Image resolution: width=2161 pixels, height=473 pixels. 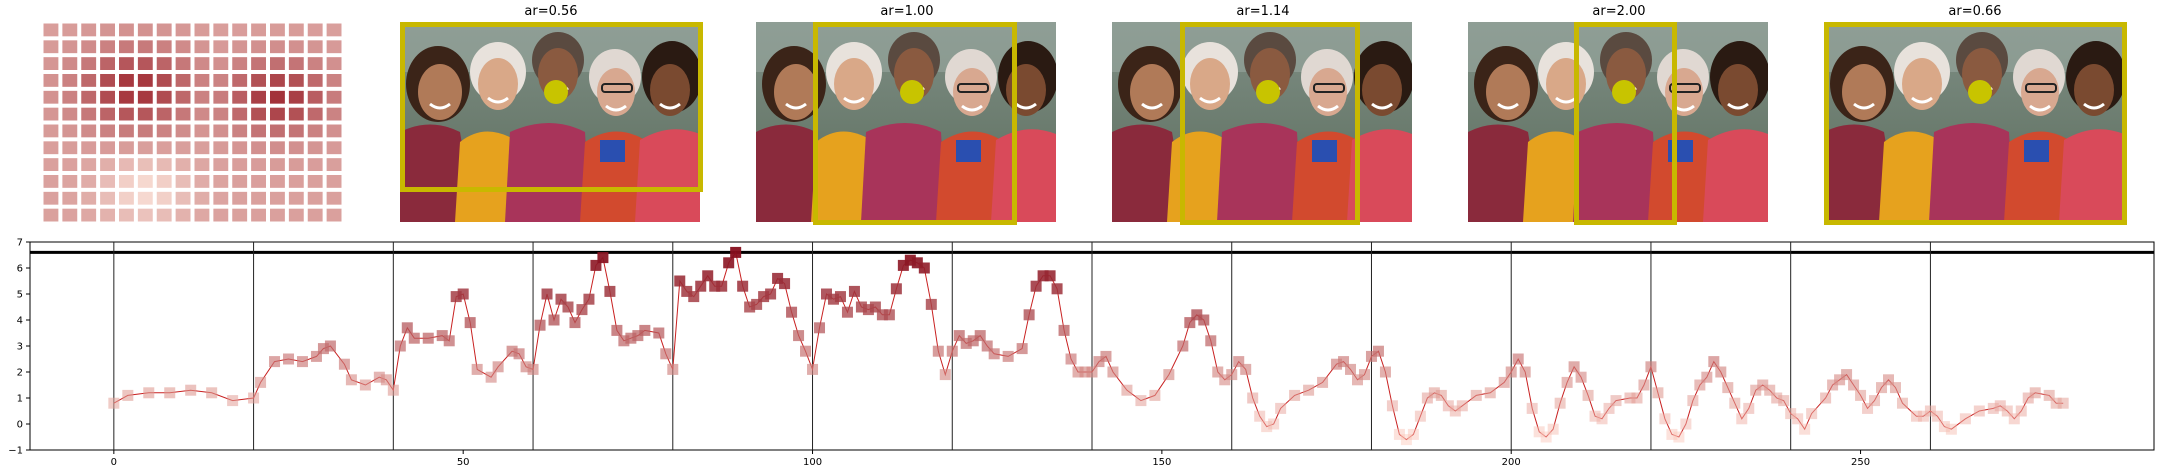 I want to click on y-tick-label: 0, so click(x=20, y=425).